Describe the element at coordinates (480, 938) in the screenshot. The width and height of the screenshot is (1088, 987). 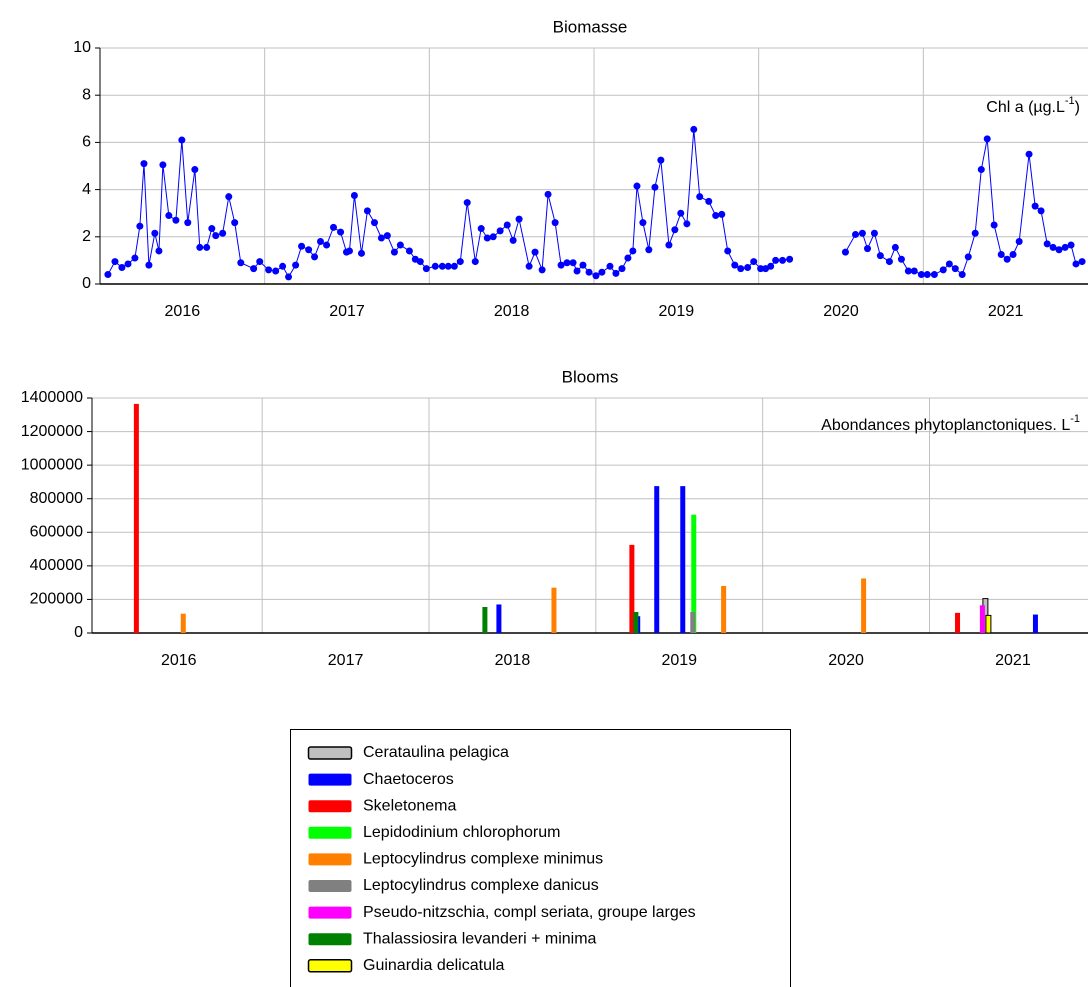
I see `legend-label: Thalassiosira levanderi + minima` at that location.